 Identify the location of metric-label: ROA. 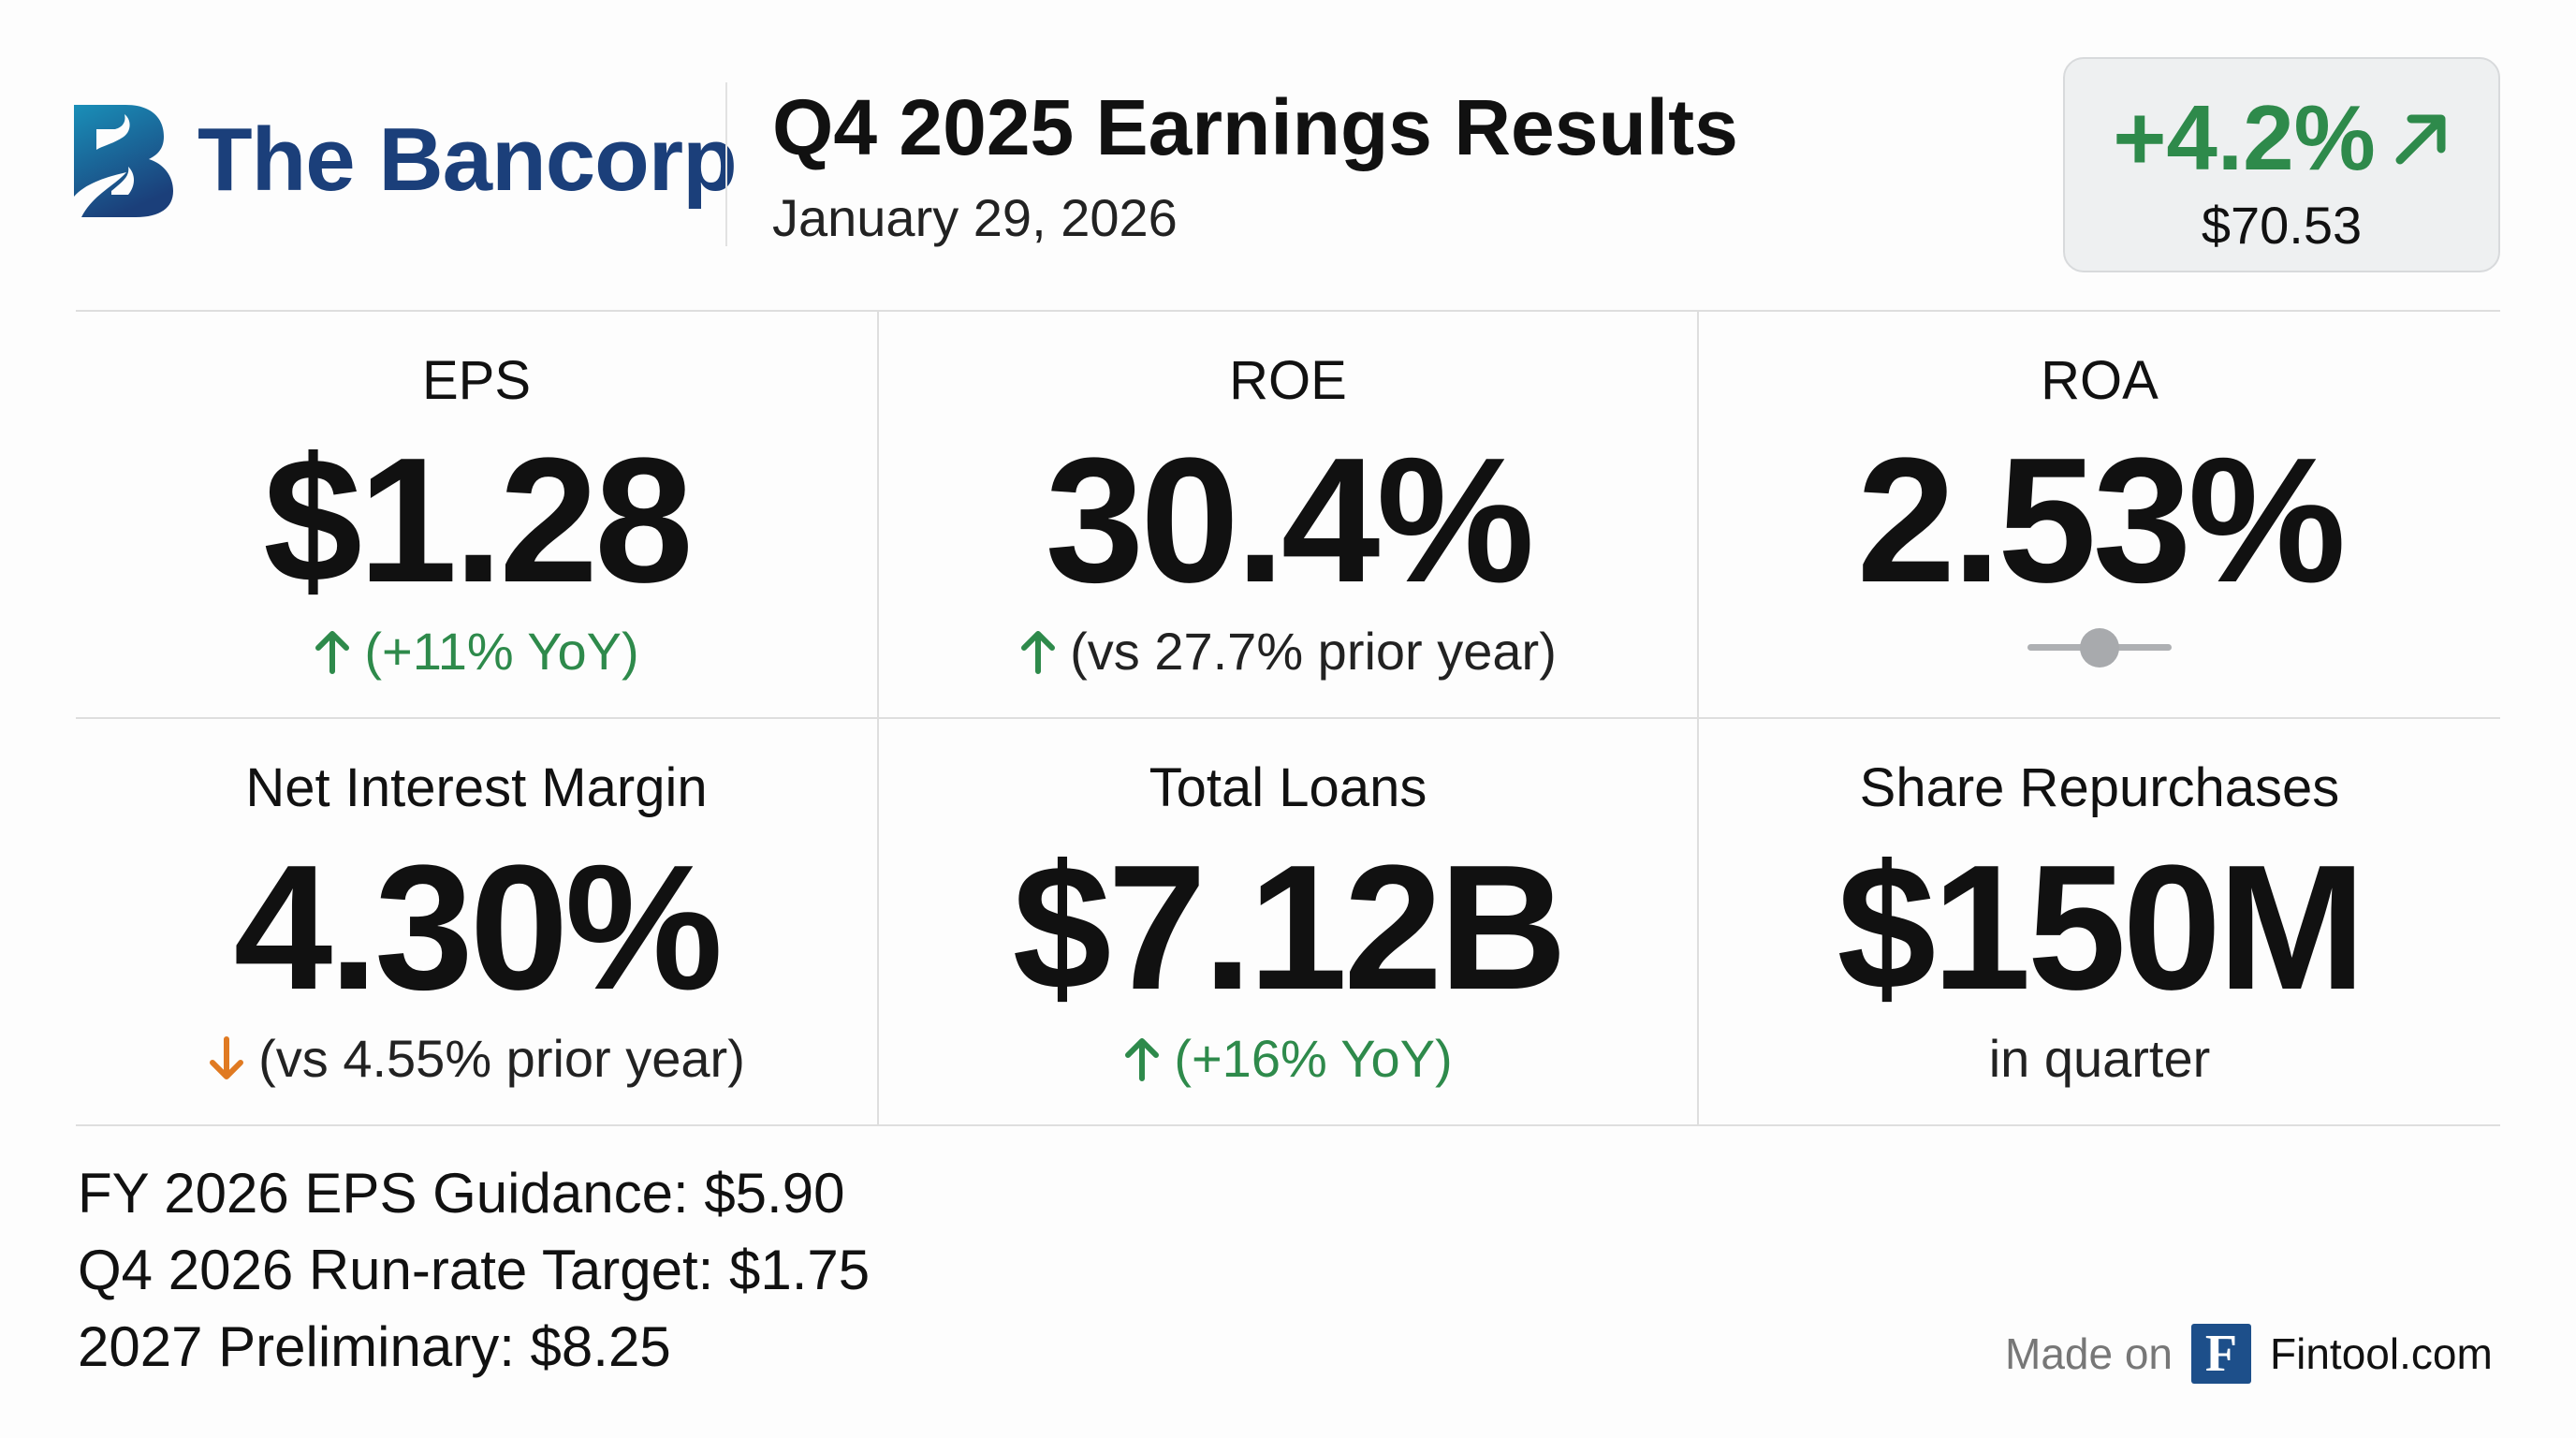
(2100, 380).